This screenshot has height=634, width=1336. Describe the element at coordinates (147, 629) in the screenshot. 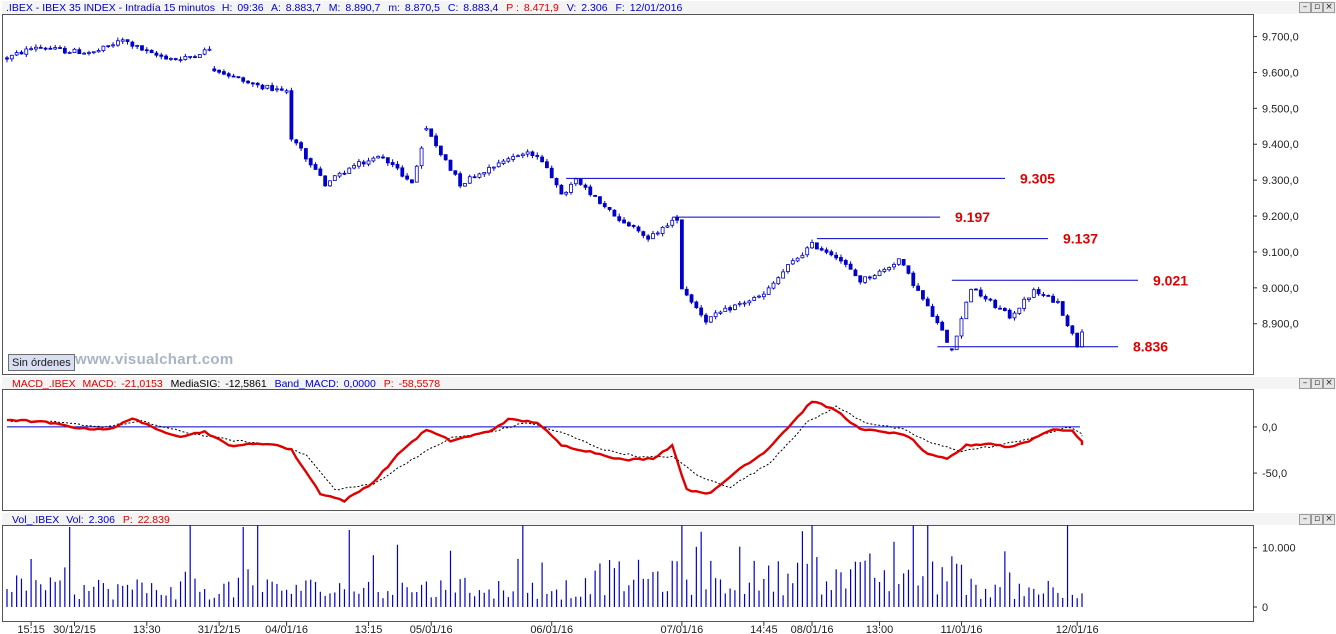

I see `time-label: 13:30` at that location.